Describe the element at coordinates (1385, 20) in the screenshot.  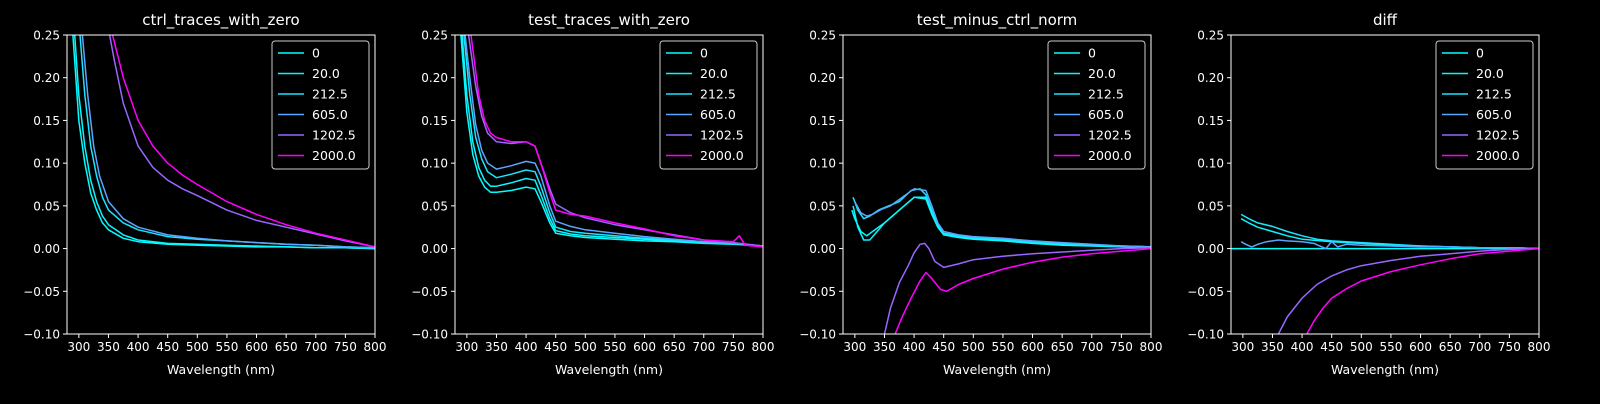
I see `chart-title: diff` at that location.